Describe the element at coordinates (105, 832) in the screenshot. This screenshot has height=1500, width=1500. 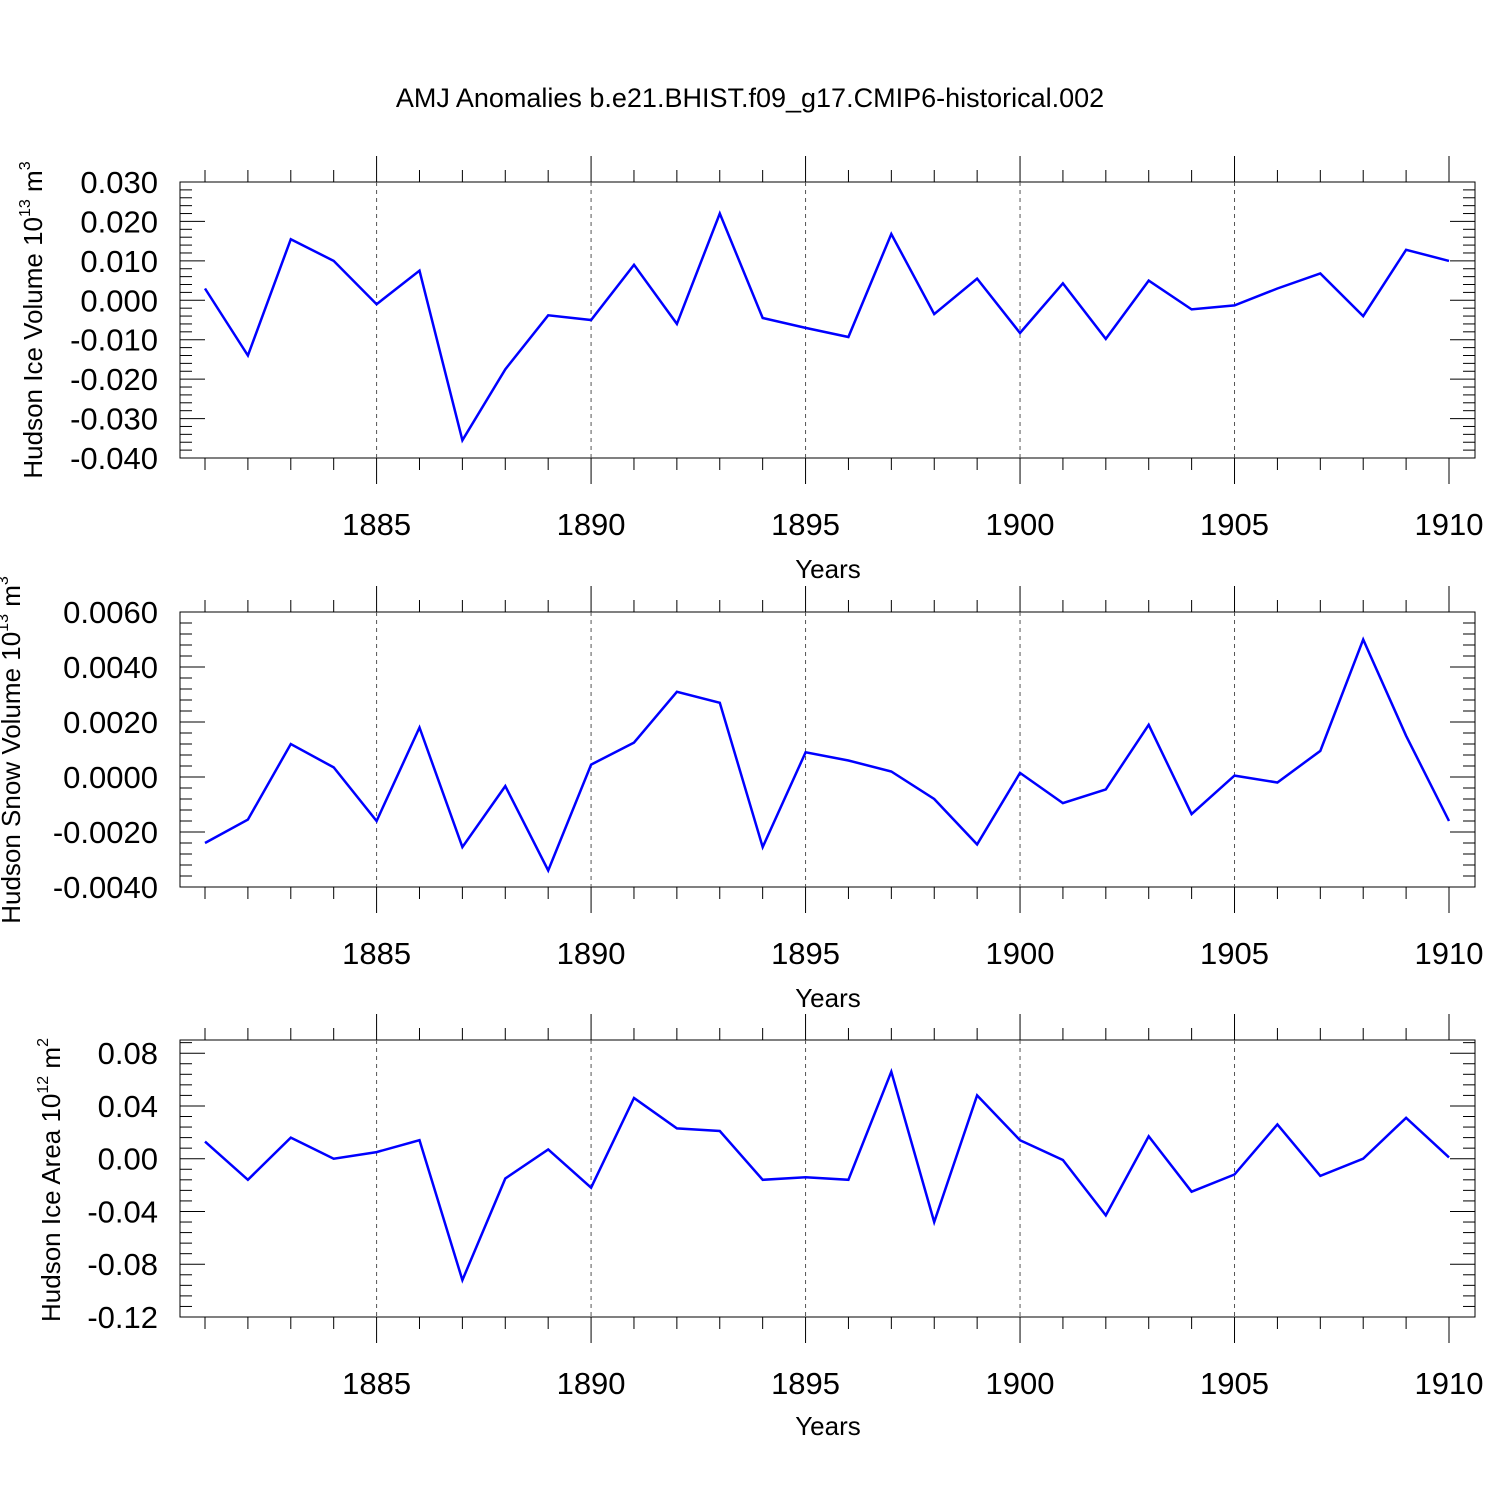
I see `y-tick-label: -0.0020` at that location.